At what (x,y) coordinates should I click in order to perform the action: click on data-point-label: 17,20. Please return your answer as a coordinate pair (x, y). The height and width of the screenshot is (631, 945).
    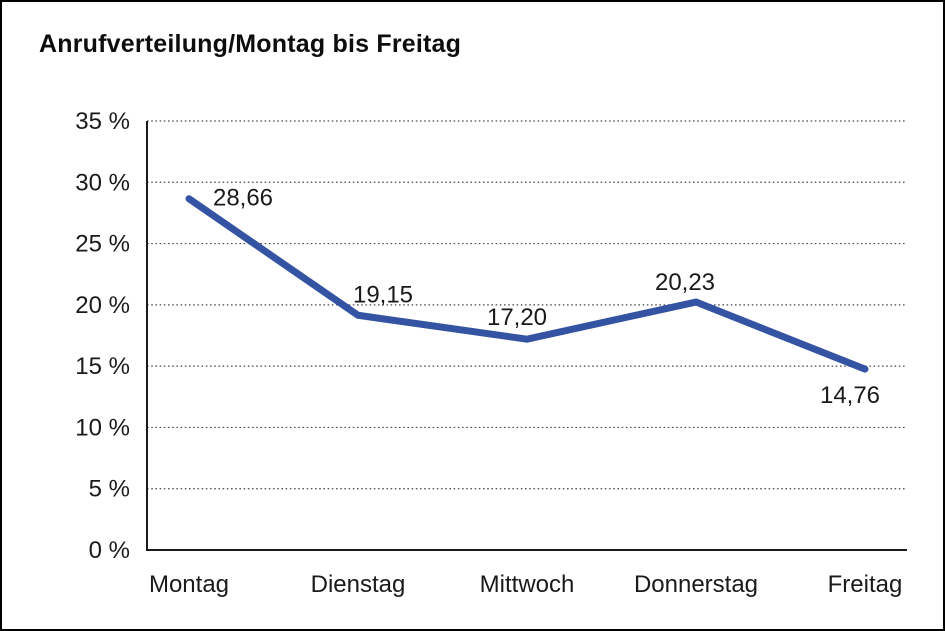
    Looking at the image, I should click on (517, 317).